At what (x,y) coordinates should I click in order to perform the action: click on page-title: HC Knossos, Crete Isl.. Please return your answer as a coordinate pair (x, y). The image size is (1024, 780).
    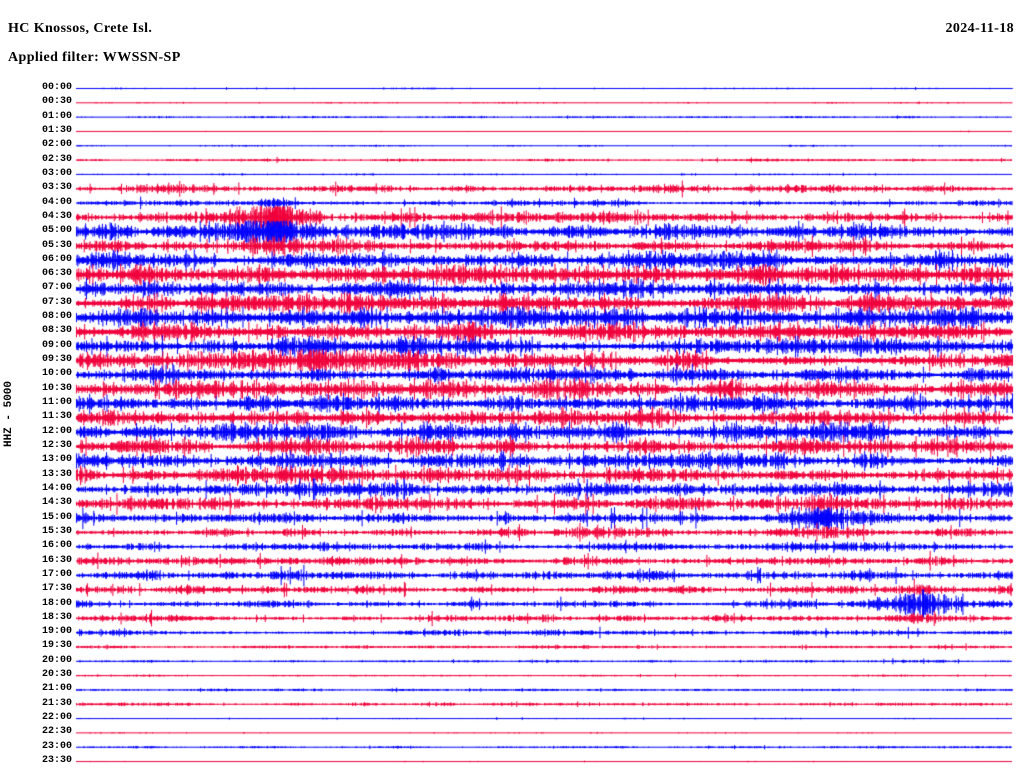
    Looking at the image, I should click on (80, 28).